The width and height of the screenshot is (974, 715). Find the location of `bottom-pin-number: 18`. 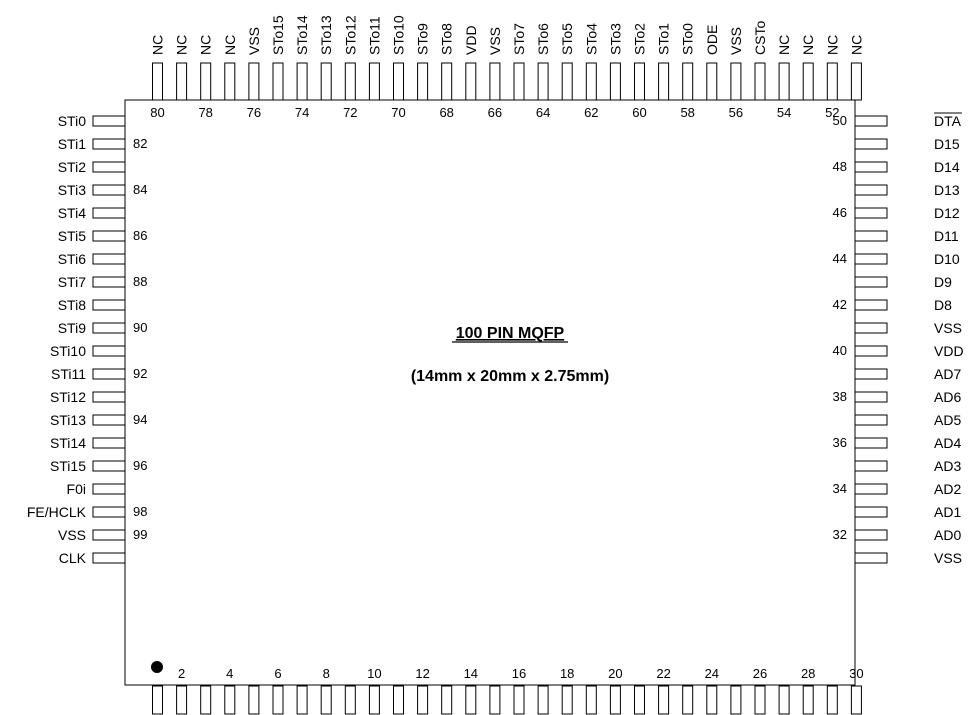

bottom-pin-number: 18 is located at coordinates (567, 673).